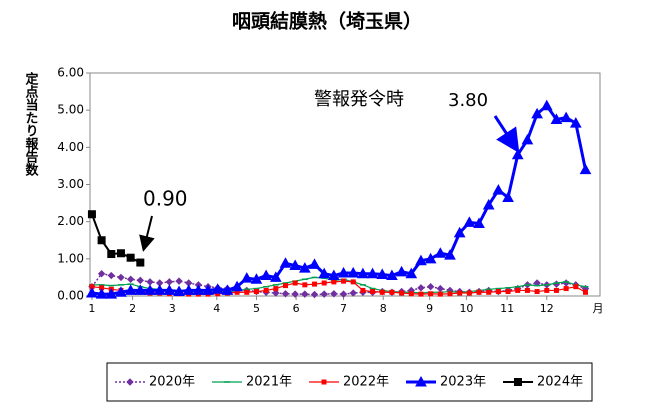  Describe the element at coordinates (132, 308) in the screenshot. I see `x-tick-label: 2` at that location.